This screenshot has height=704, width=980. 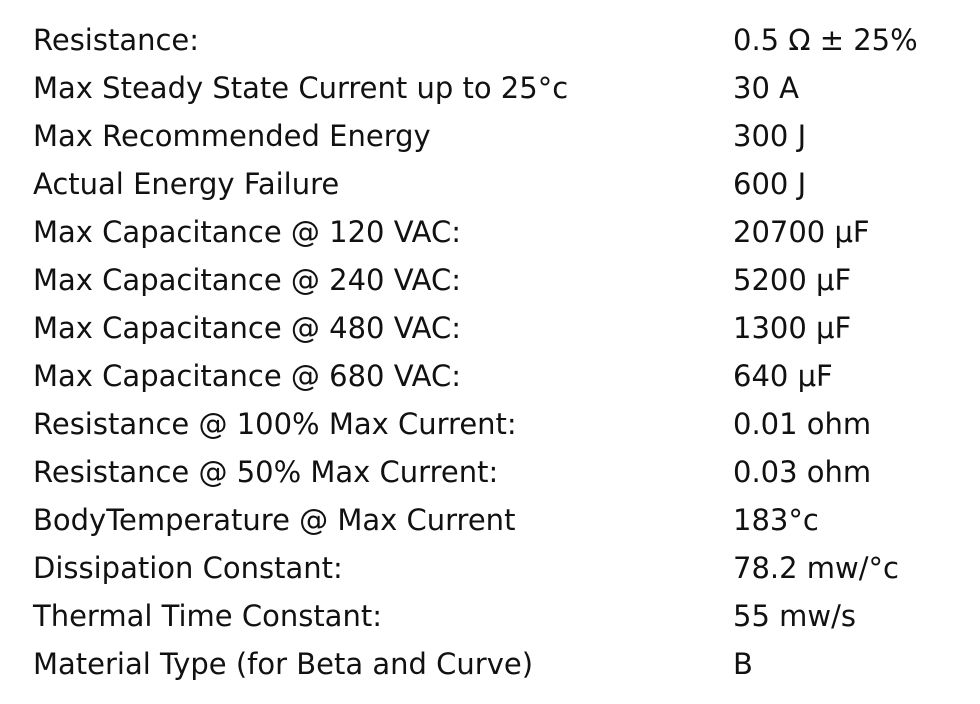 What do you see at coordinates (792, 328) in the screenshot?
I see `spec-value: 1300 μF` at bounding box center [792, 328].